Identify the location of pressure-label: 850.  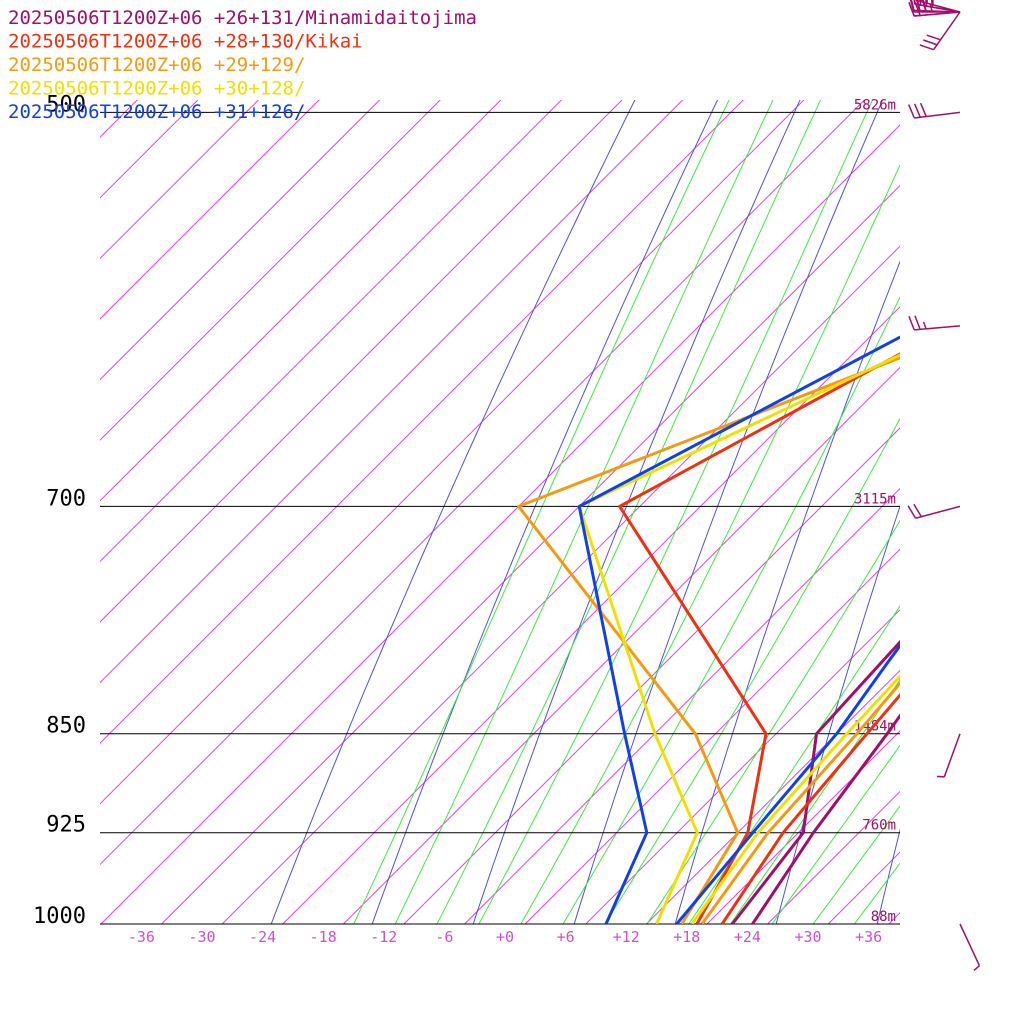
(66, 726).